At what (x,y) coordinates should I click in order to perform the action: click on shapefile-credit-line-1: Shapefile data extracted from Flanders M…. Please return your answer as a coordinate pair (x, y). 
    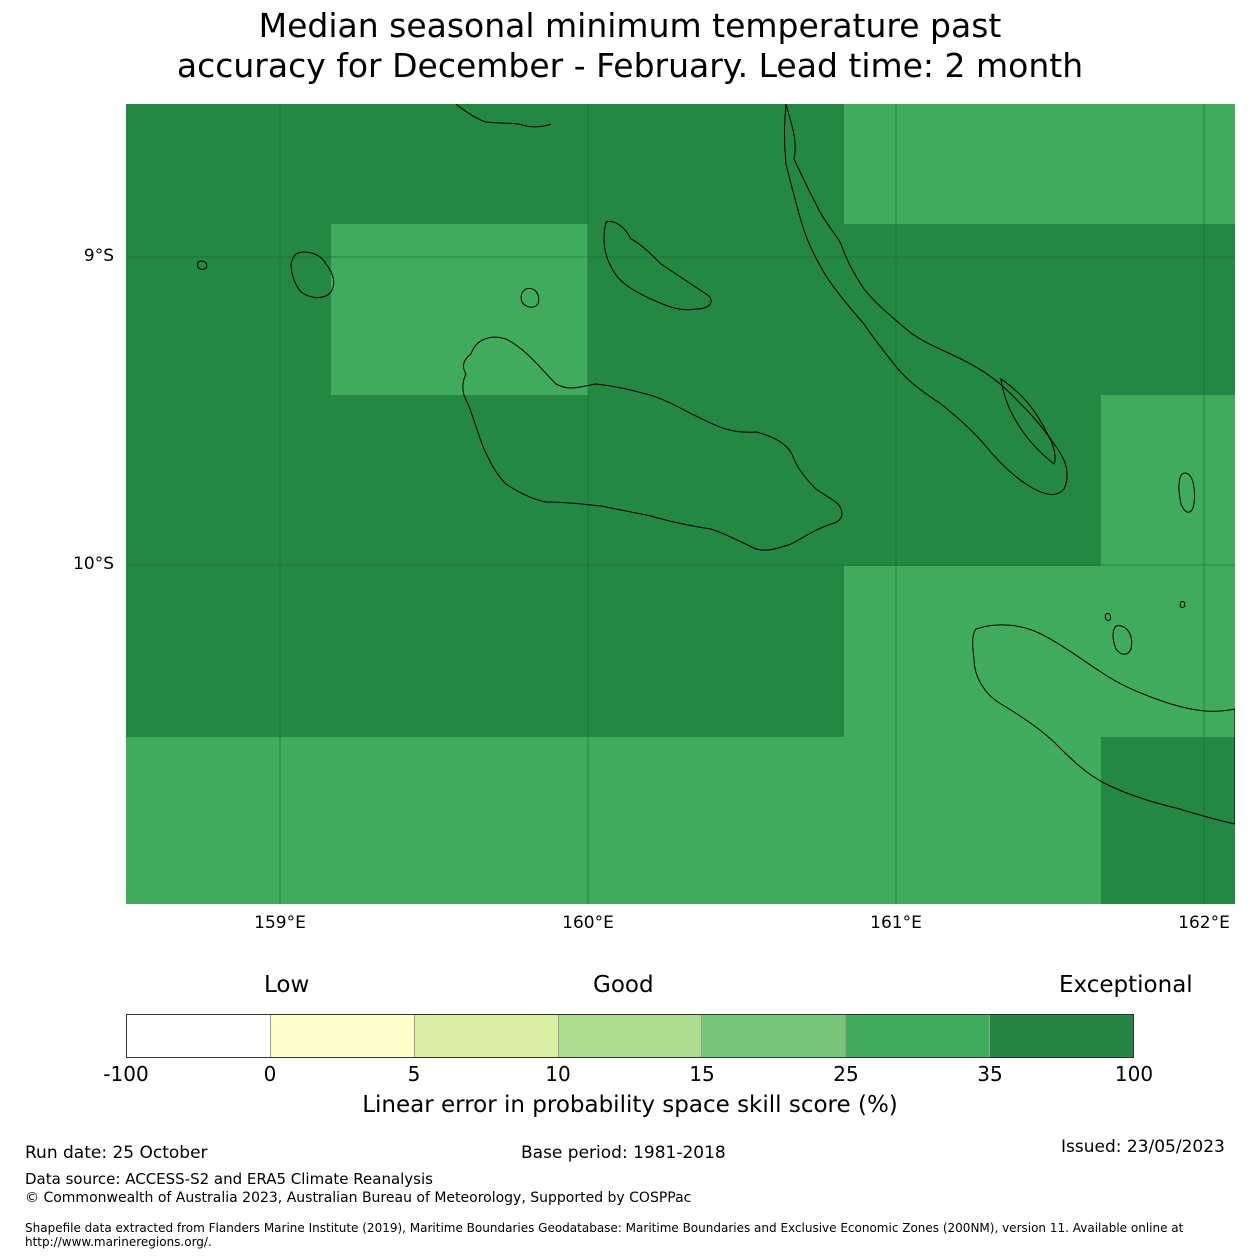
    Looking at the image, I should click on (604, 1228).